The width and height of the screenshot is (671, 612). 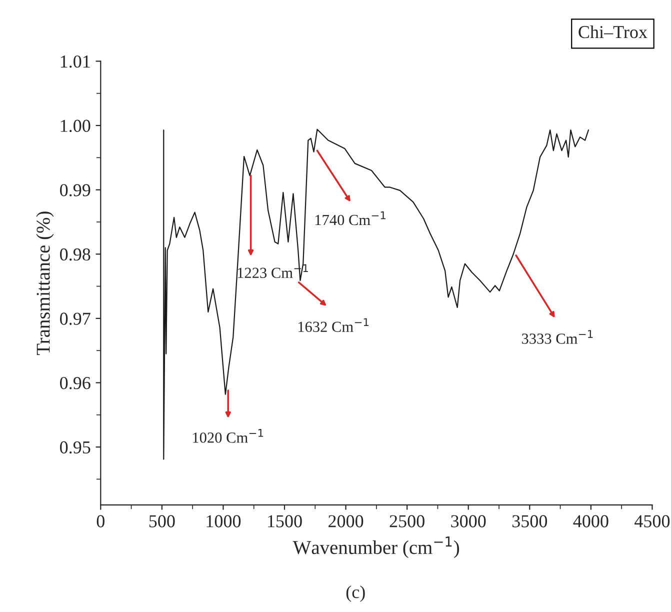 I want to click on x-tick-label: 0, so click(x=100, y=521).